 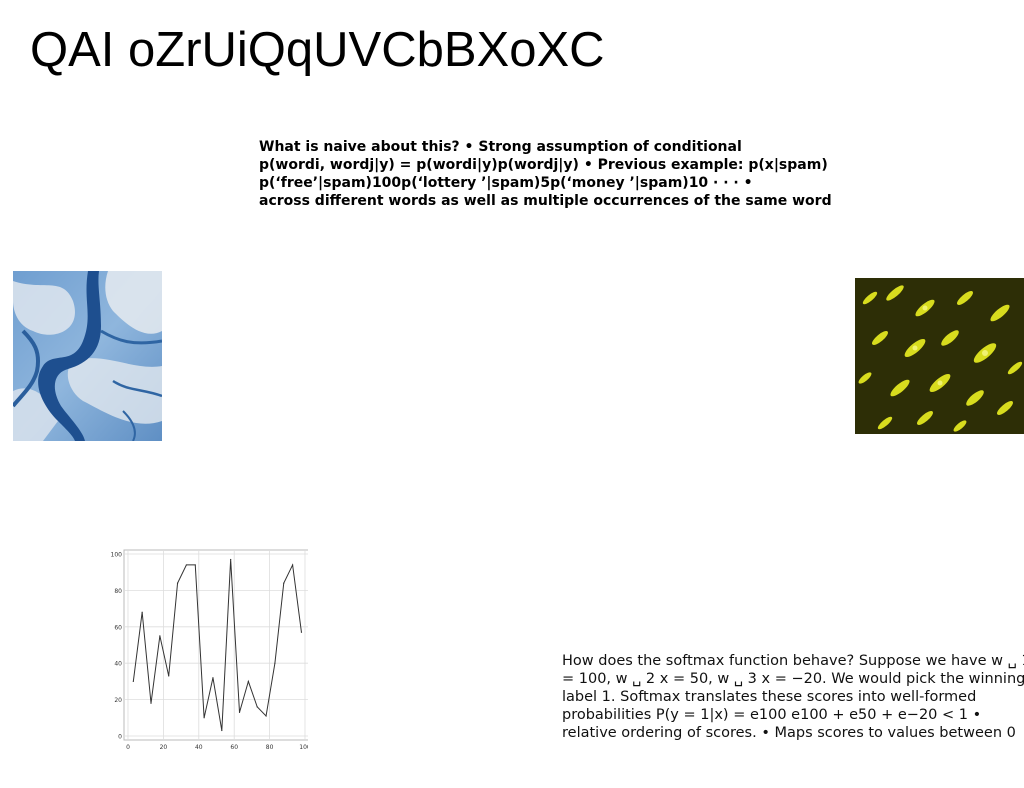 I want to click on line-chart-svg: 0 20 40 60 80 100 0 20 40 60 80 100, so click(x=211, y=650).